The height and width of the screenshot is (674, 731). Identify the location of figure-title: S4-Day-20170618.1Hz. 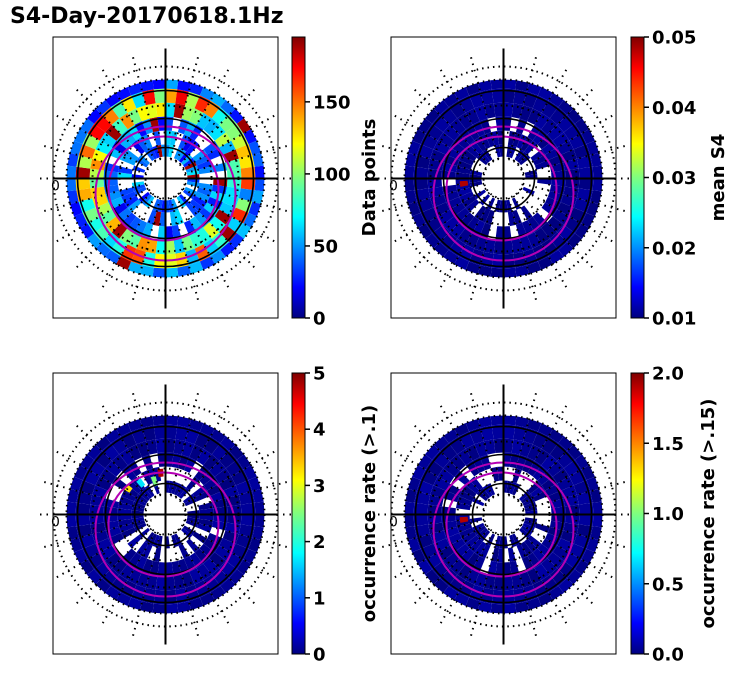
(147, 16).